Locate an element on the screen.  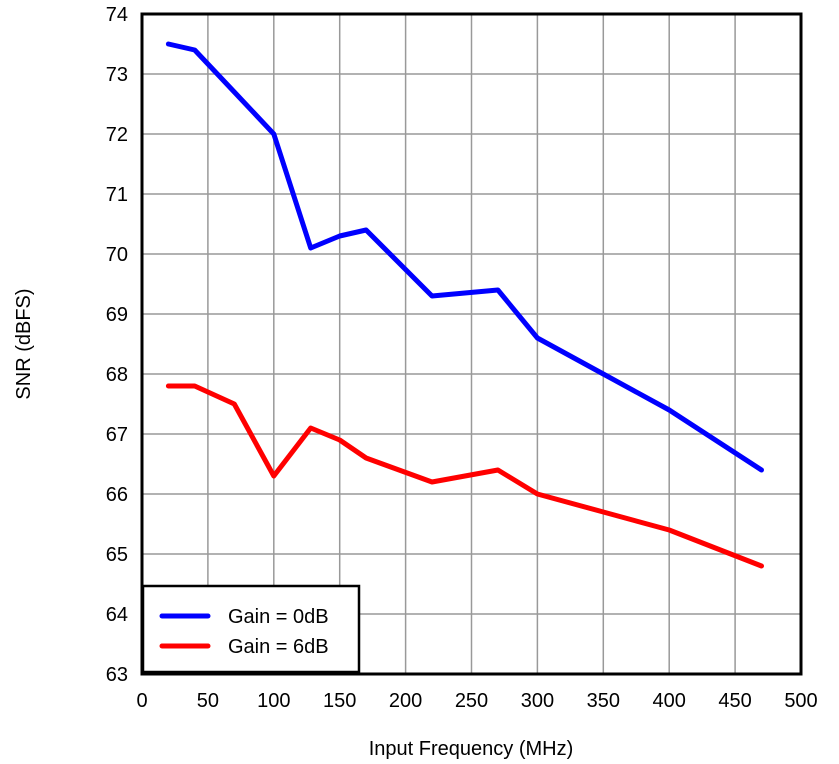
legend: Gain = 0dB Gain = 6dB is located at coordinates (251, 629).